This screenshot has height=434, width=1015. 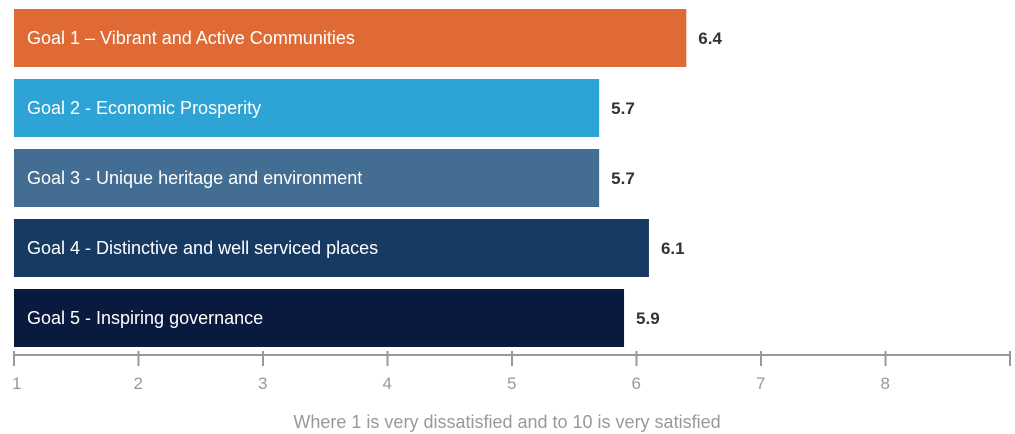 I want to click on x-tick-label: 5, so click(x=511, y=383).